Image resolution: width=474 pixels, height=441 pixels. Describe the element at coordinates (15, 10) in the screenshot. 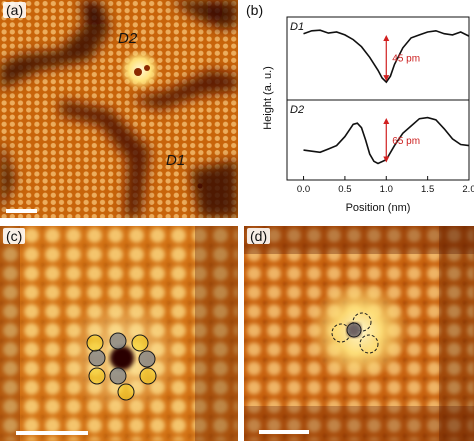

I see `panel-label-a: (a)` at that location.